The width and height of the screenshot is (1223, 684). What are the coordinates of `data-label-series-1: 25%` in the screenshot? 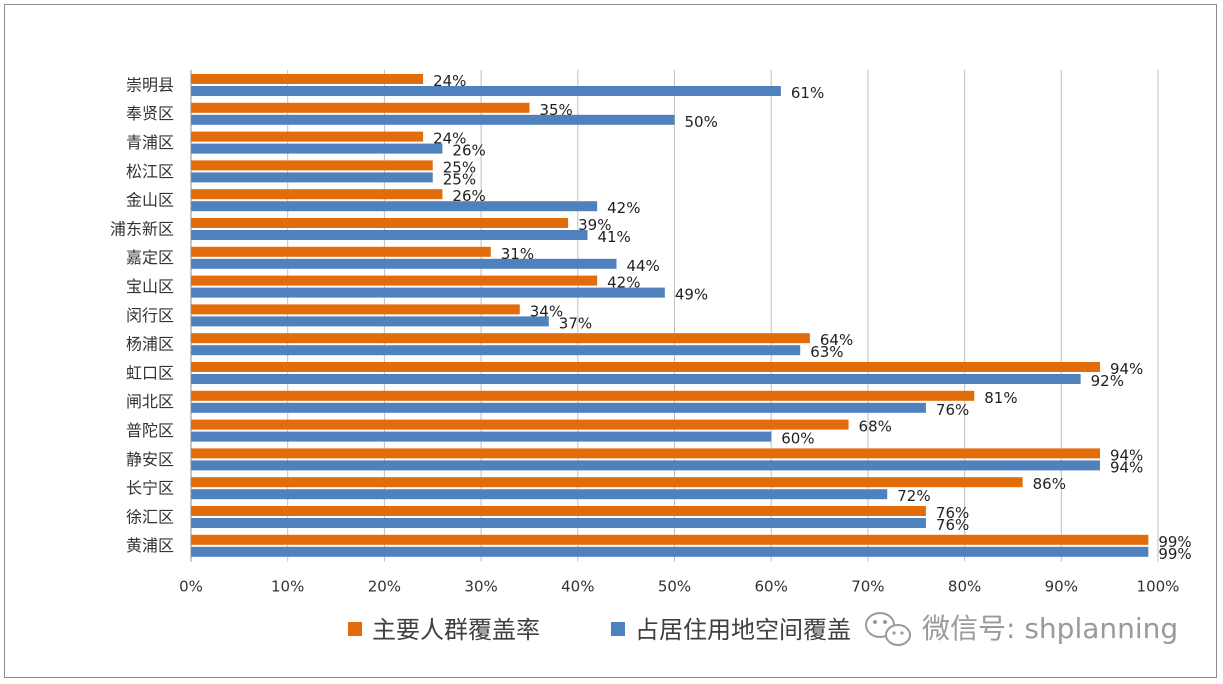 It's located at (459, 167).